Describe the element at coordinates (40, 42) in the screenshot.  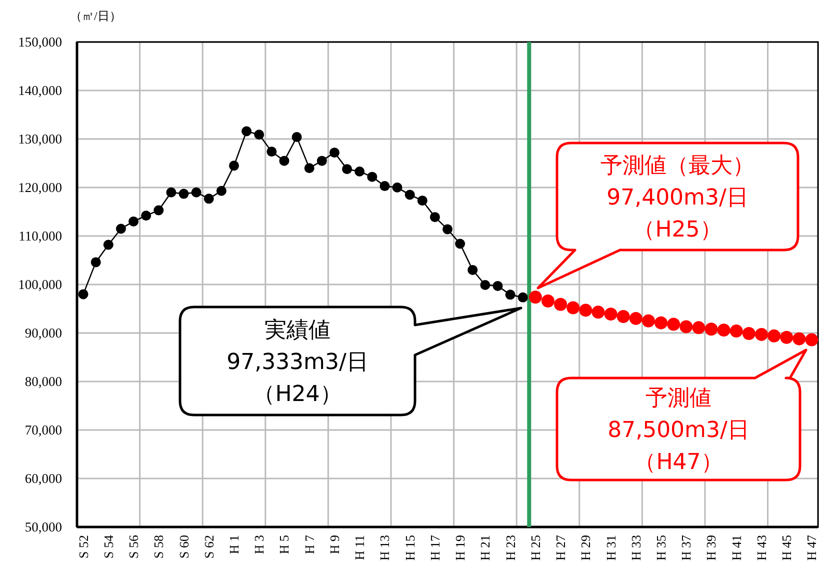
I see `y-tick-label: 150,000` at that location.